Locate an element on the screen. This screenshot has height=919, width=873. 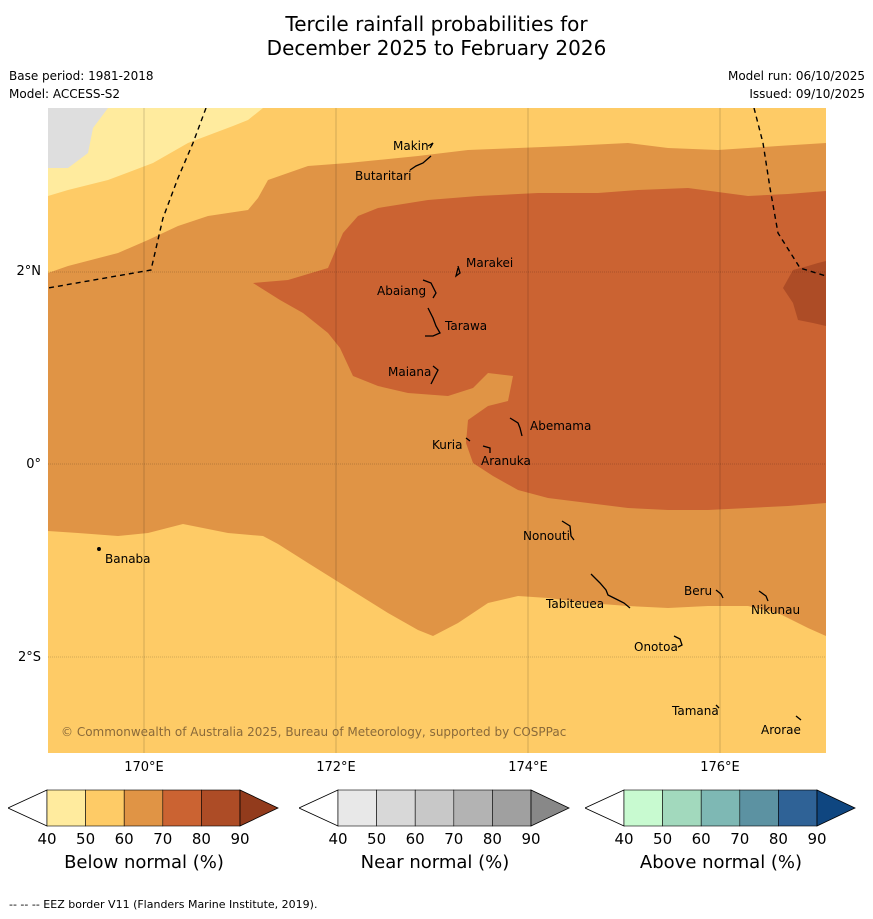
title-line-1: Tercile rainfall probabilities for is located at coordinates (436, 24).